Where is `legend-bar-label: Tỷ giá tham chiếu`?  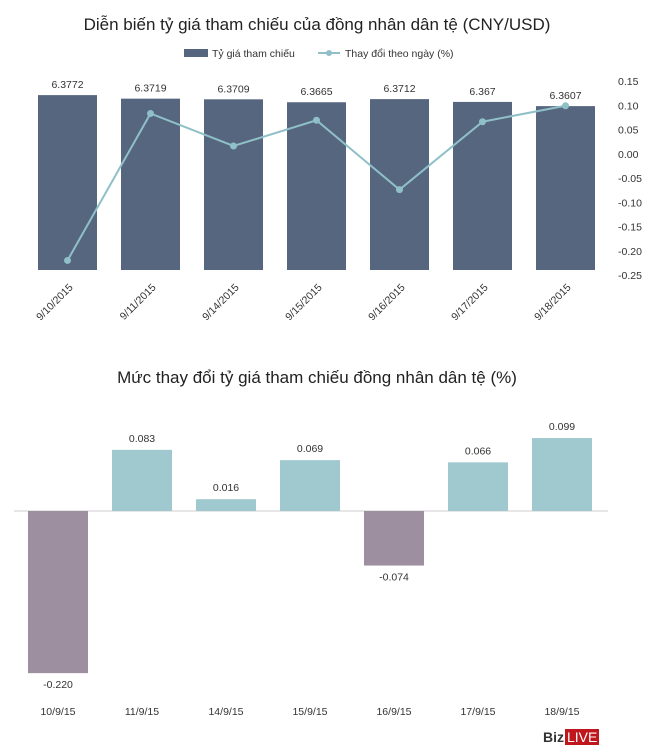 legend-bar-label: Tỷ giá tham chiếu is located at coordinates (253, 54).